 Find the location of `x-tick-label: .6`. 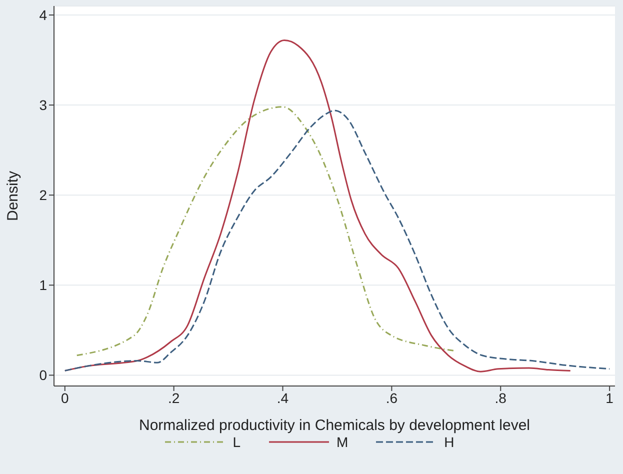

x-tick-label: .6 is located at coordinates (392, 398).